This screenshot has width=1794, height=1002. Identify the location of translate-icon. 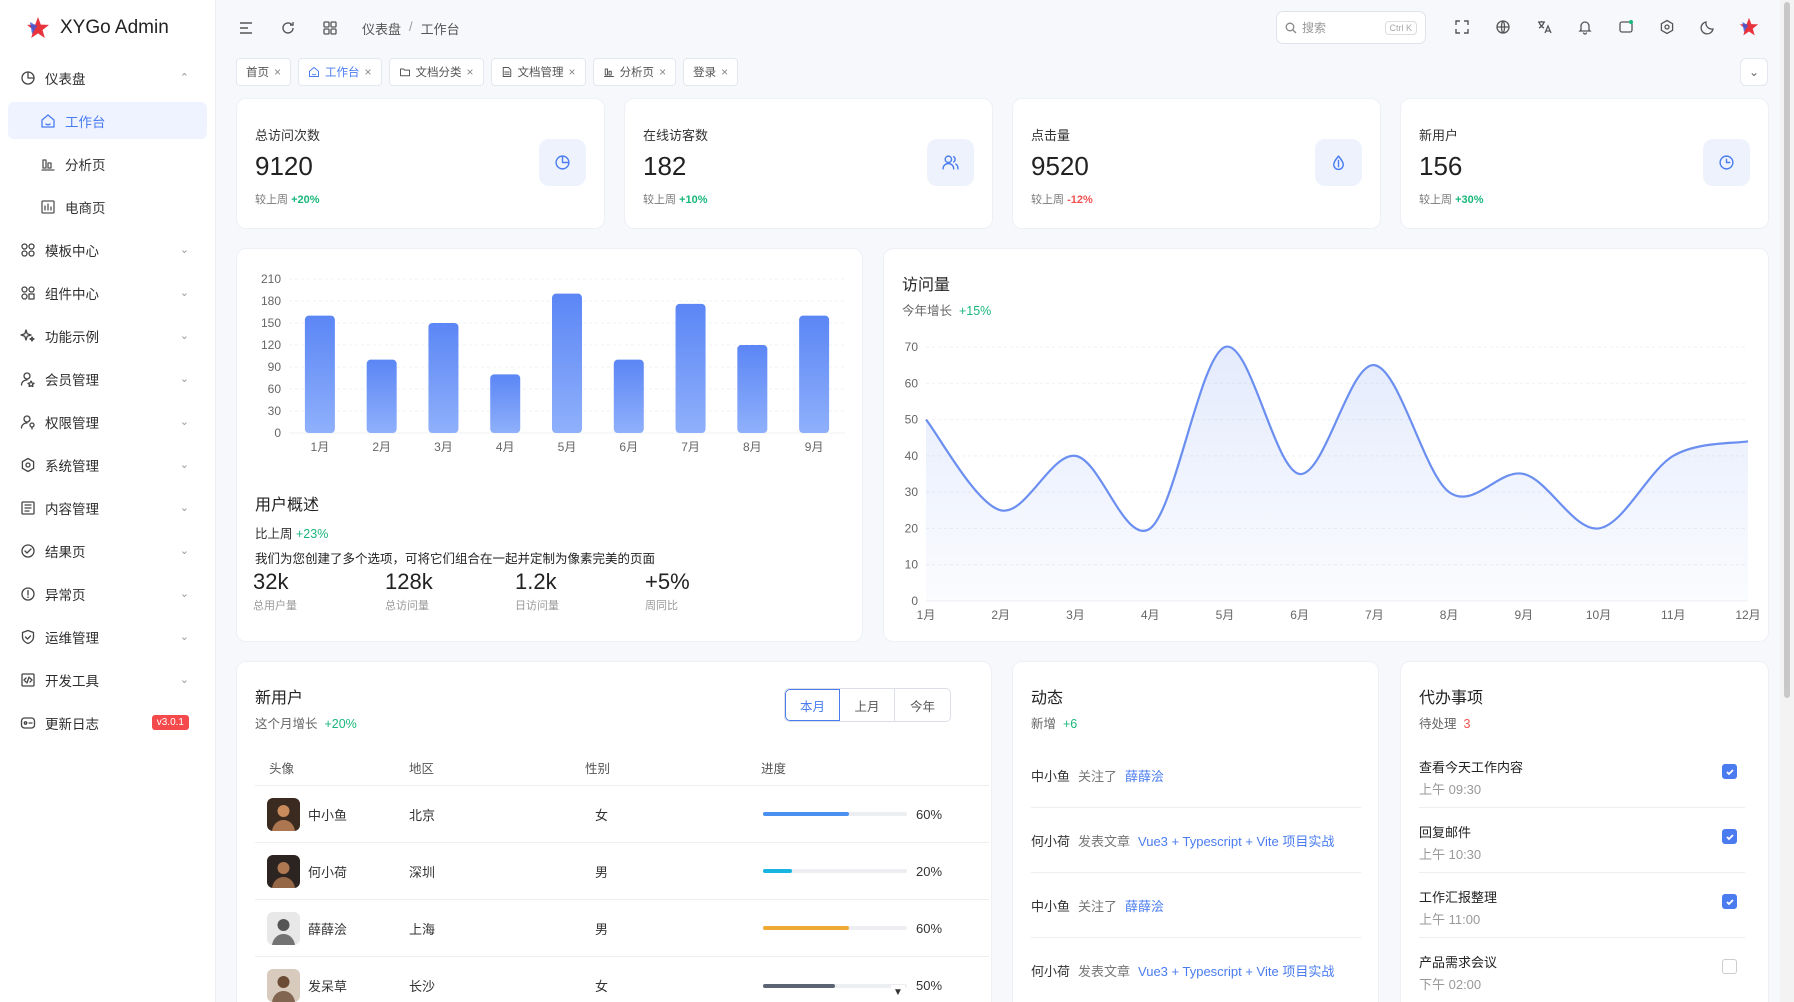
(1544, 27).